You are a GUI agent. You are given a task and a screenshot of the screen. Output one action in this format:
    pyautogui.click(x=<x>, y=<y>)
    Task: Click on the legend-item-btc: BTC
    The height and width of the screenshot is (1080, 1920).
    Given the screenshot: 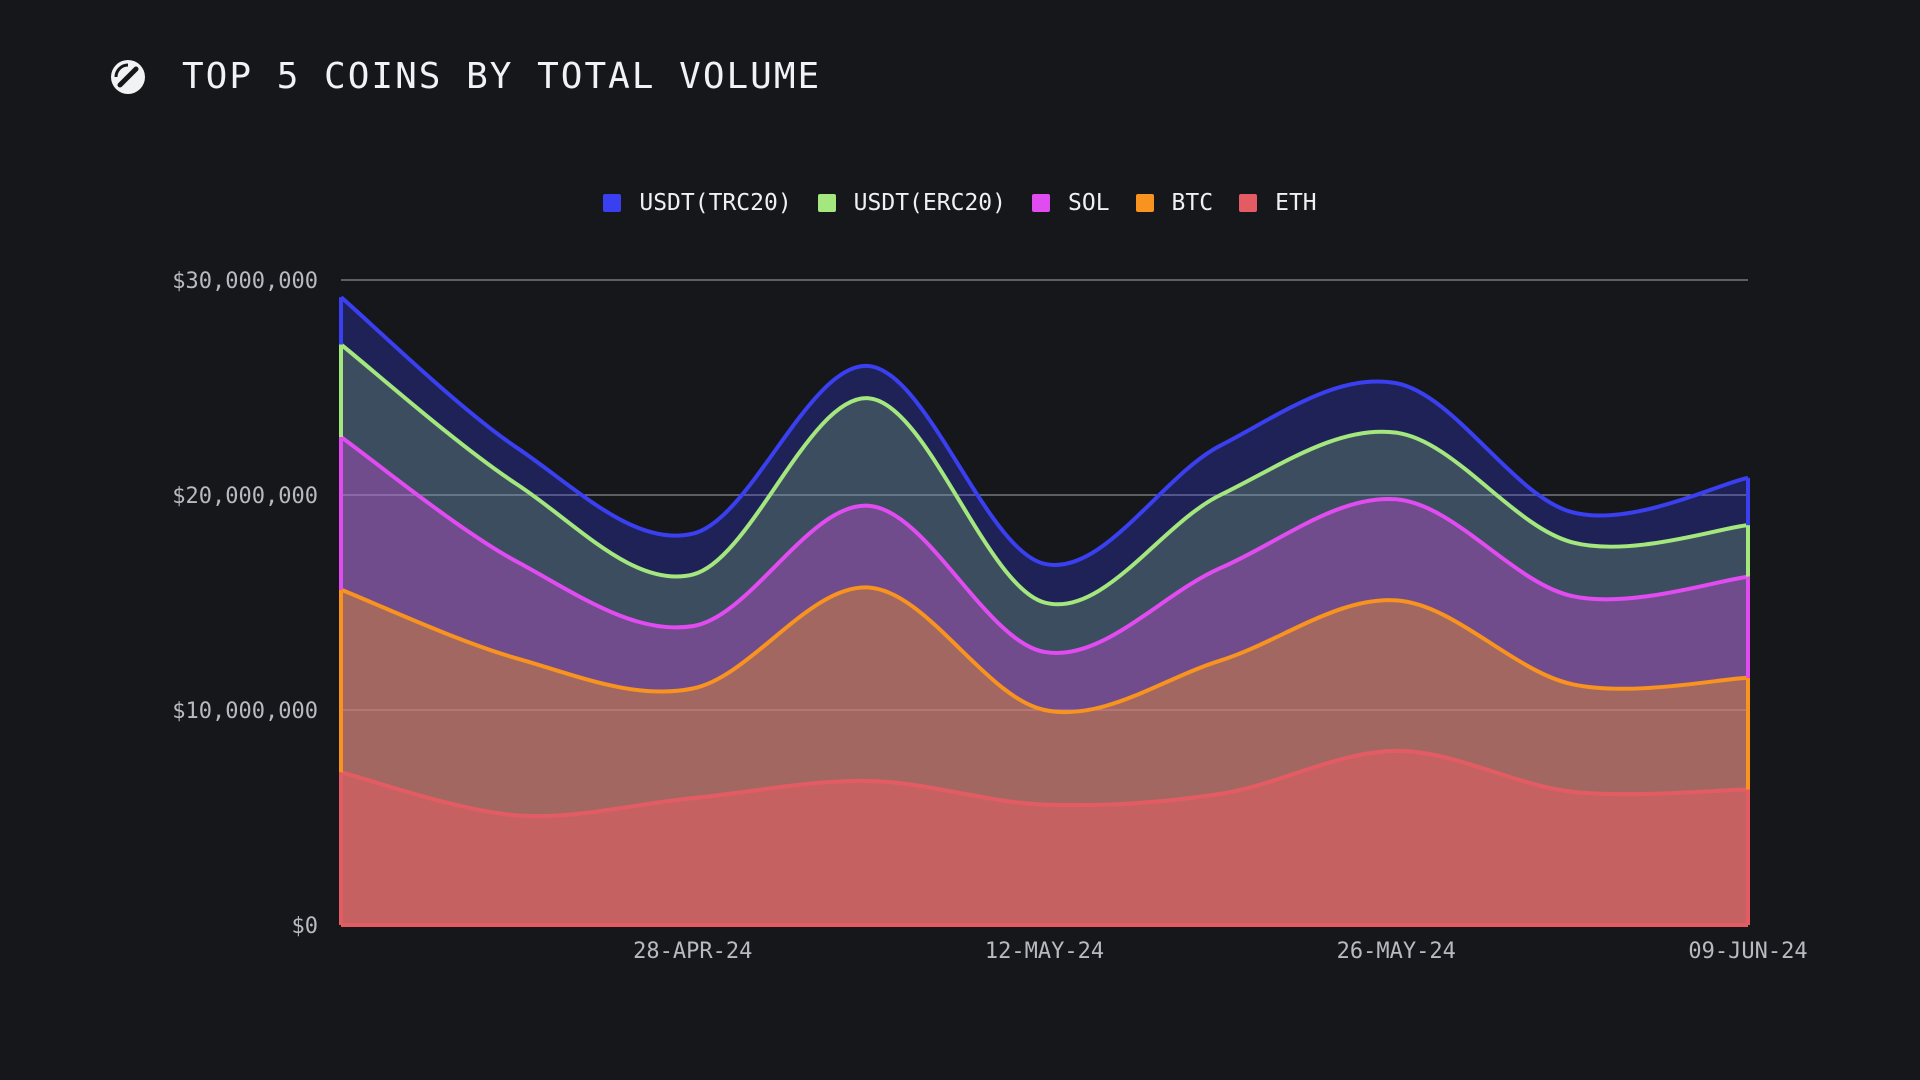 What is the action you would take?
    pyautogui.click(x=1174, y=203)
    